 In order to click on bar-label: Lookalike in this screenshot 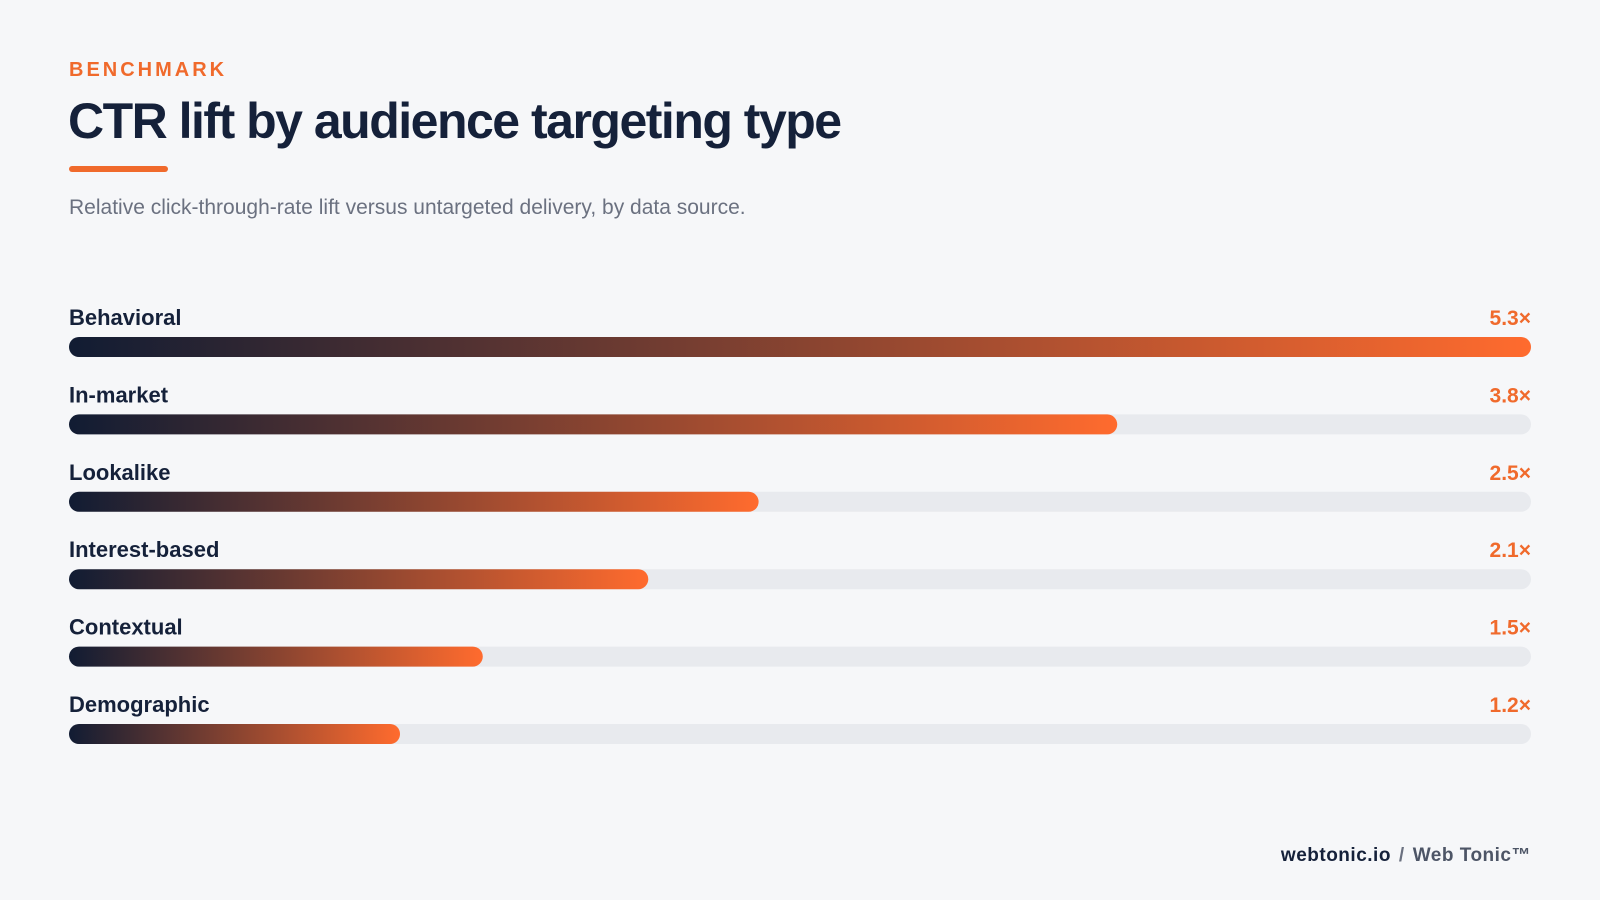, I will do `click(119, 472)`.